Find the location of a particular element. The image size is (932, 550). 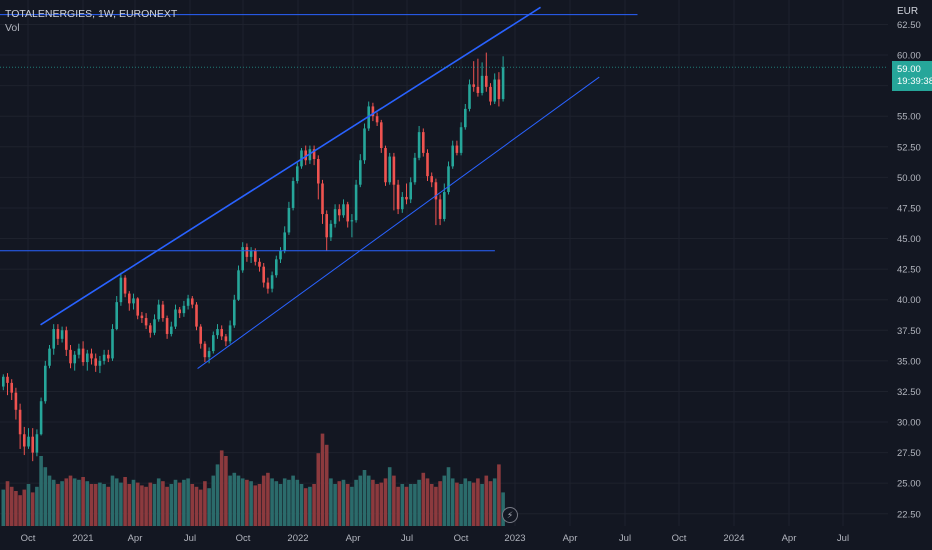

volume-label: Vol is located at coordinates (12, 28).